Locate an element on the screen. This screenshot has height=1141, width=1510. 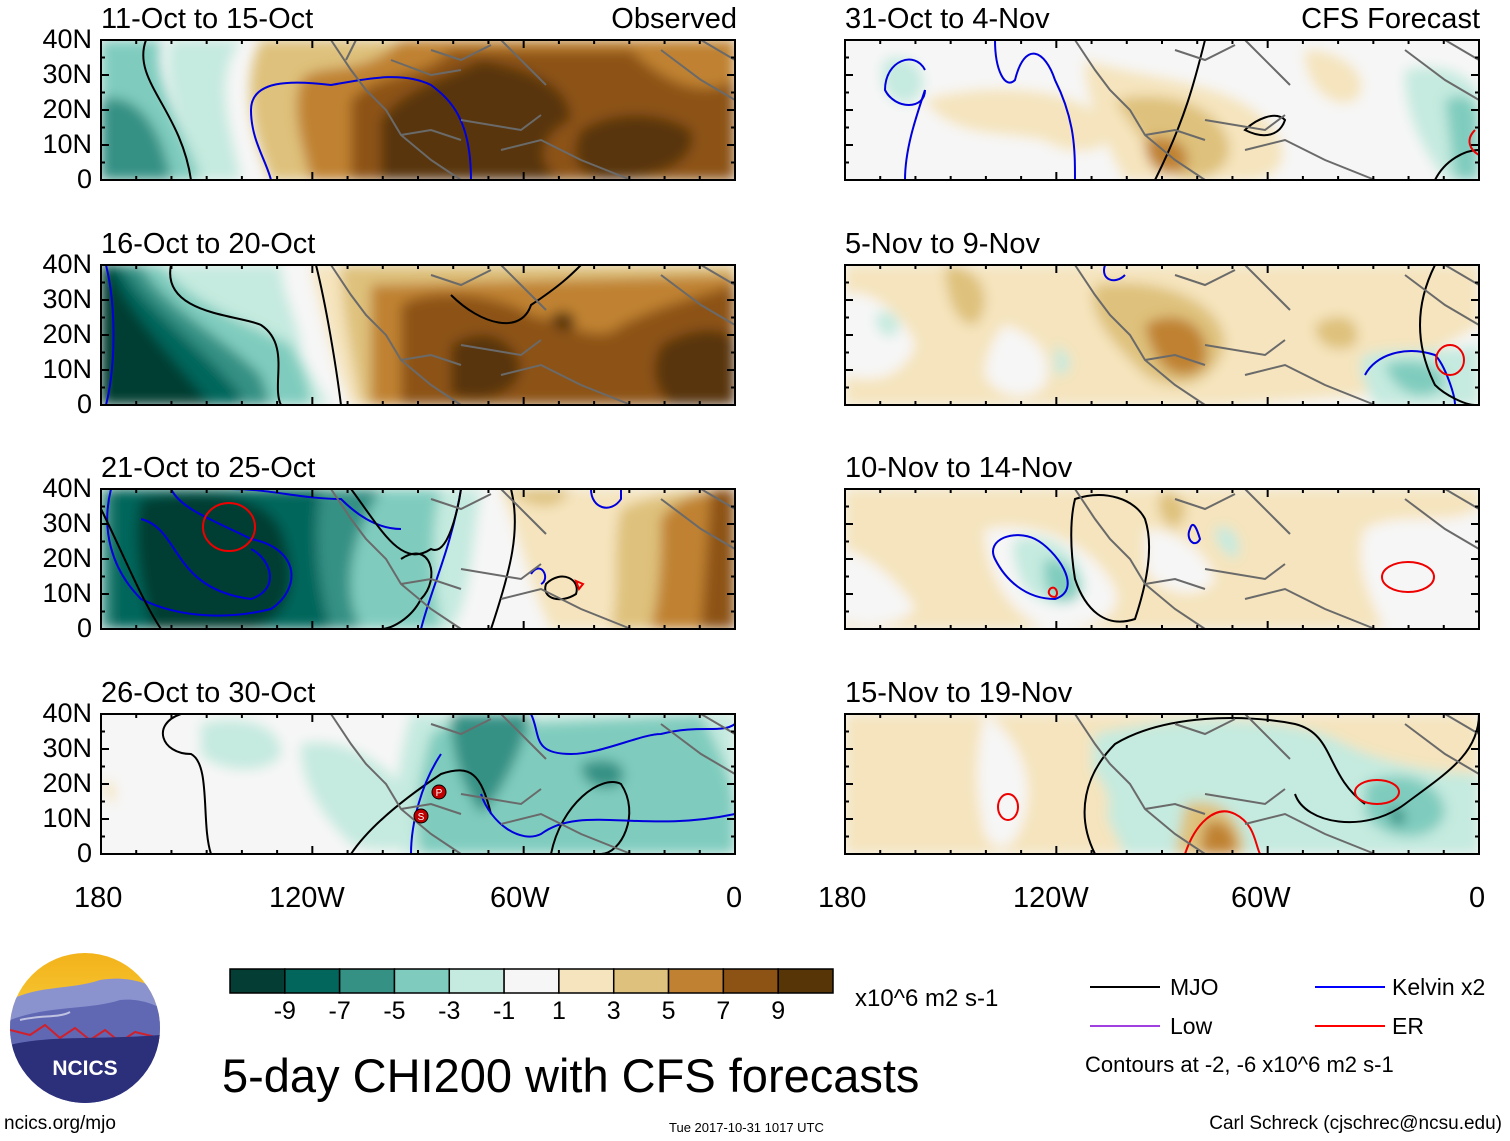
colorbar-units: x10^6 m2 s-1 is located at coordinates (927, 998).